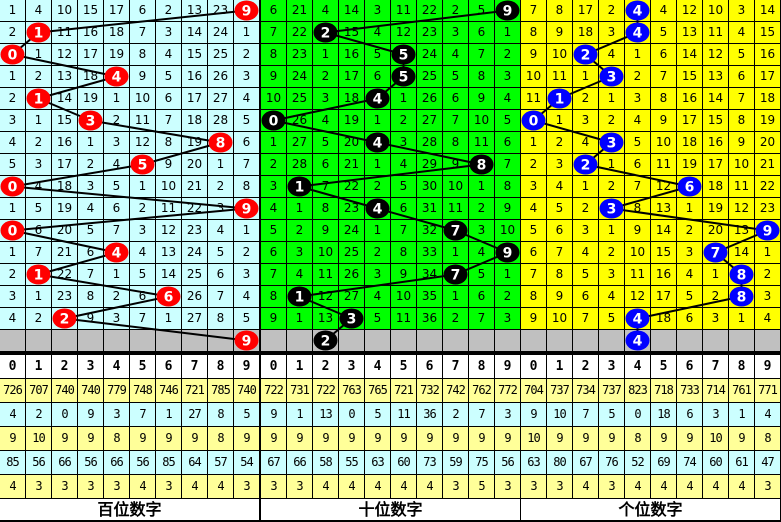 This screenshot has width=781, height=522. What do you see at coordinates (403, 462) in the screenshot?
I see `stat-cell: 60` at bounding box center [403, 462].